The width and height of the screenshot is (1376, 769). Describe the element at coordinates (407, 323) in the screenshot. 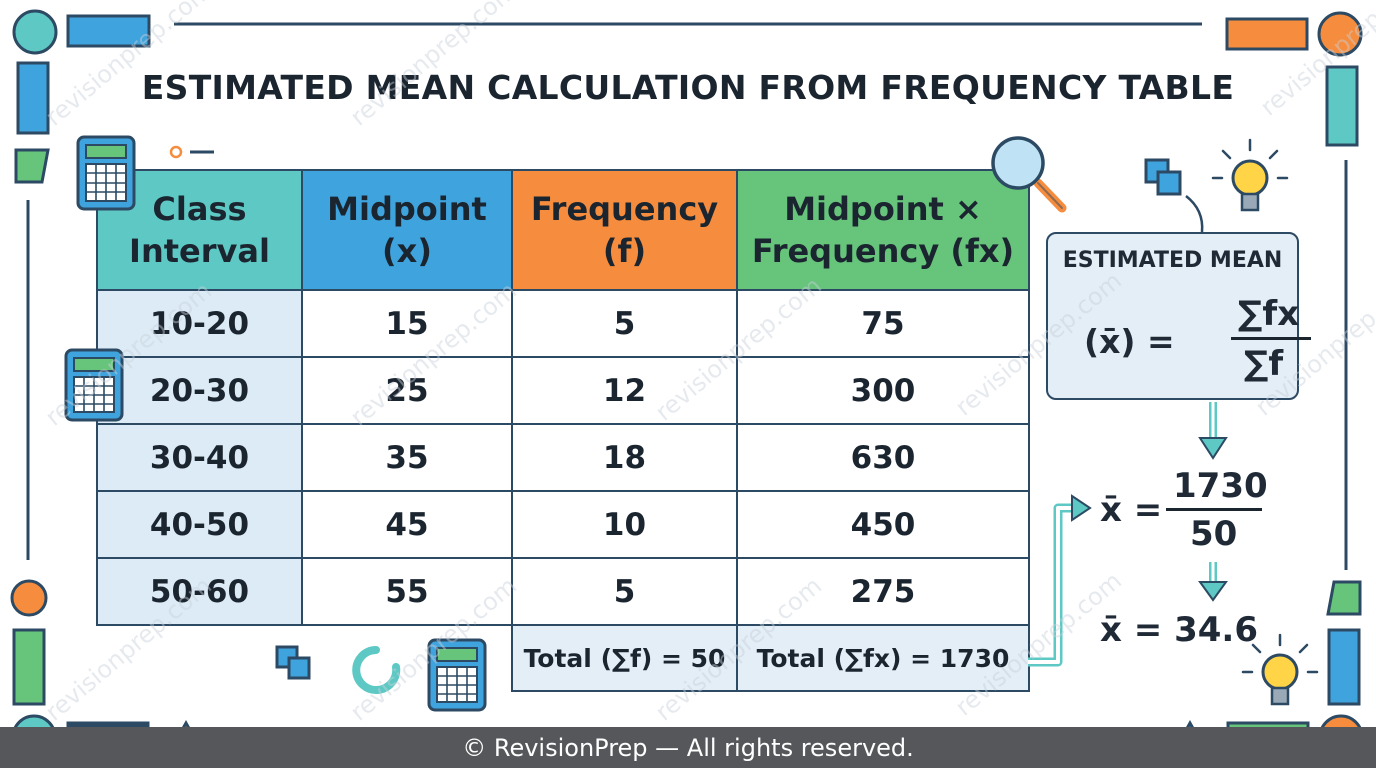

I see `cell-midpoint: 15` at that location.